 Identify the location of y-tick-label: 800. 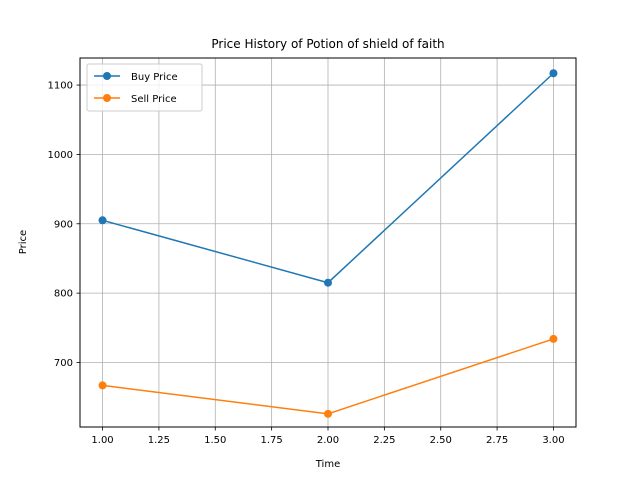
(63, 294).